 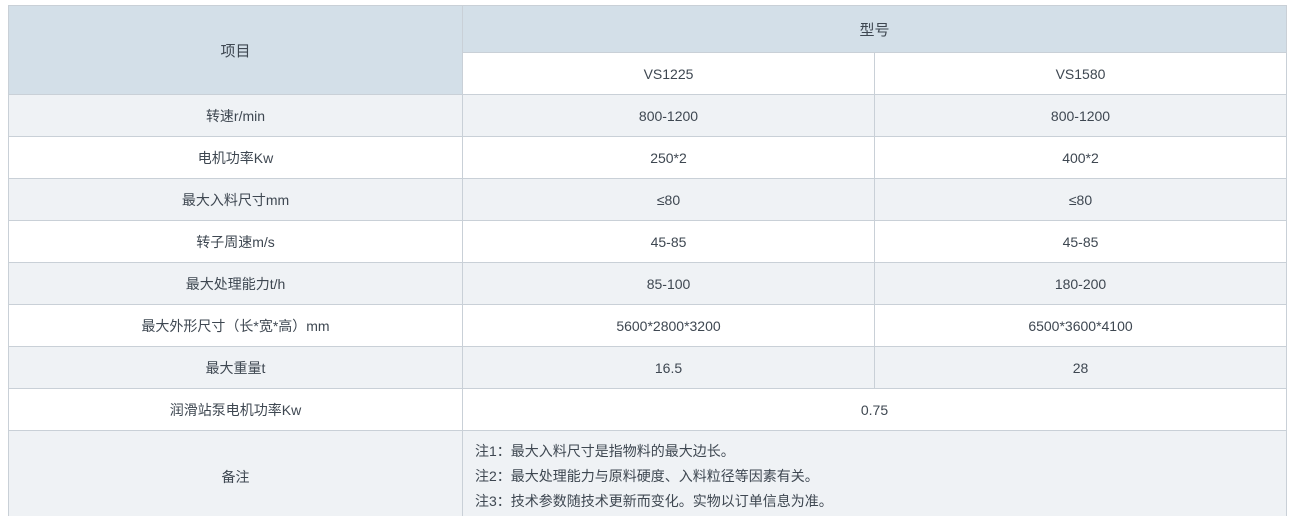 I want to click on row-value: 28, so click(x=1080, y=367).